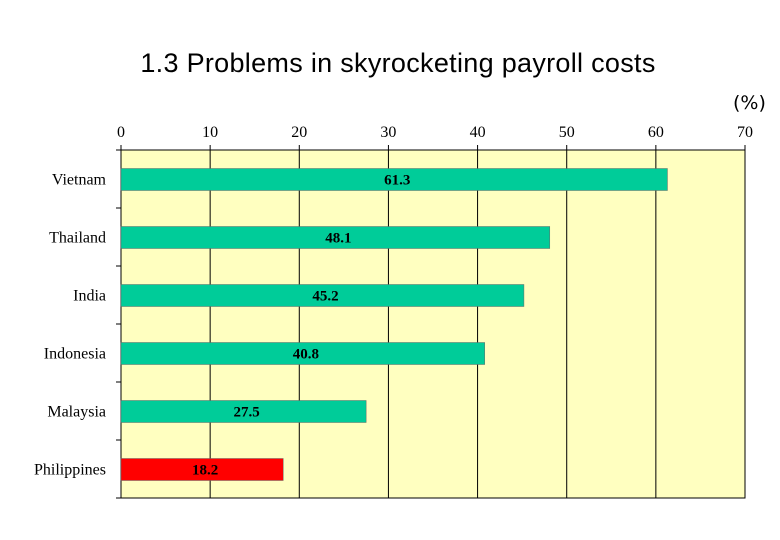 The width and height of the screenshot is (780, 540). Describe the element at coordinates (749, 103) in the screenshot. I see `unit-label: (%)` at that location.